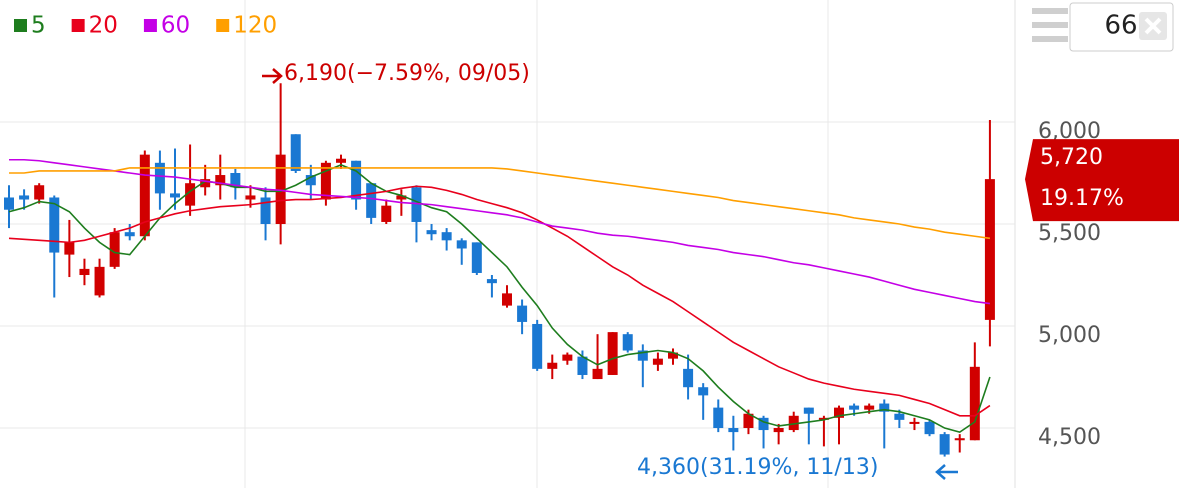 This screenshot has height=488, width=1179. Describe the element at coordinates (1069, 335) in the screenshot. I see `y-tick-label: 5,000` at that location.